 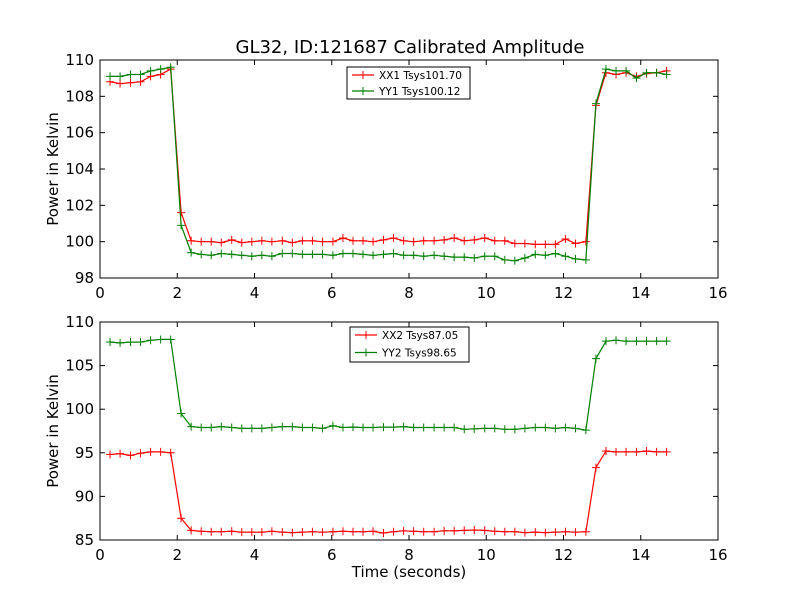 What do you see at coordinates (177, 293) in the screenshot?
I see `x-tick-label: 2` at bounding box center [177, 293].